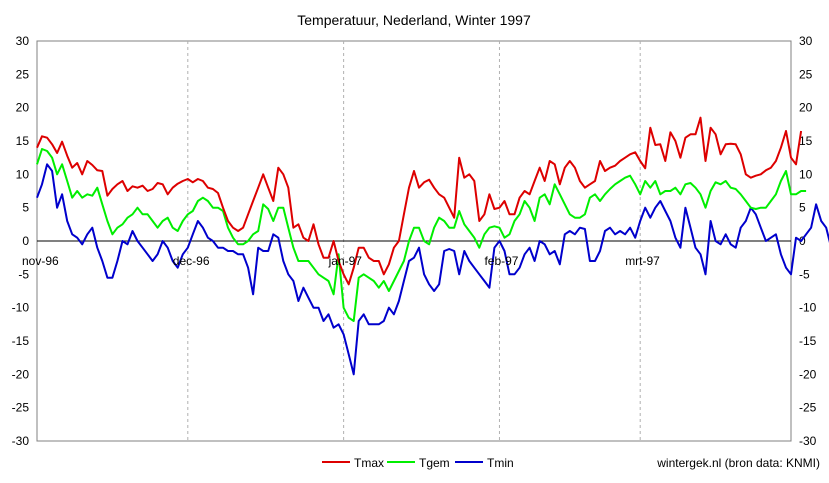 This screenshot has width=829, height=483. I want to click on legend-label: Tmin, so click(500, 463).